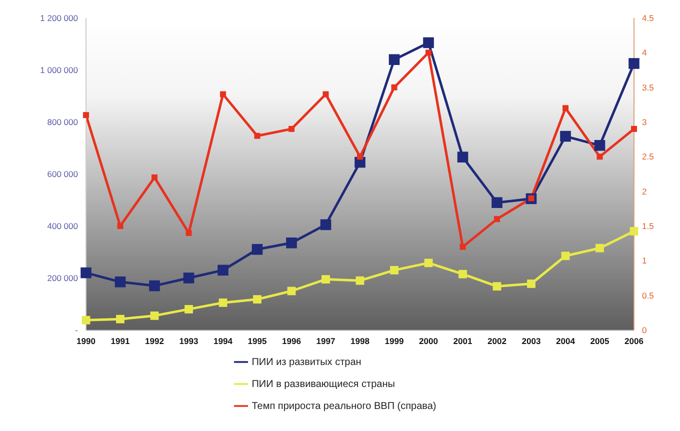 The height and width of the screenshot is (431, 680). I want to click on y-tick-label: 600 000, so click(62, 174).